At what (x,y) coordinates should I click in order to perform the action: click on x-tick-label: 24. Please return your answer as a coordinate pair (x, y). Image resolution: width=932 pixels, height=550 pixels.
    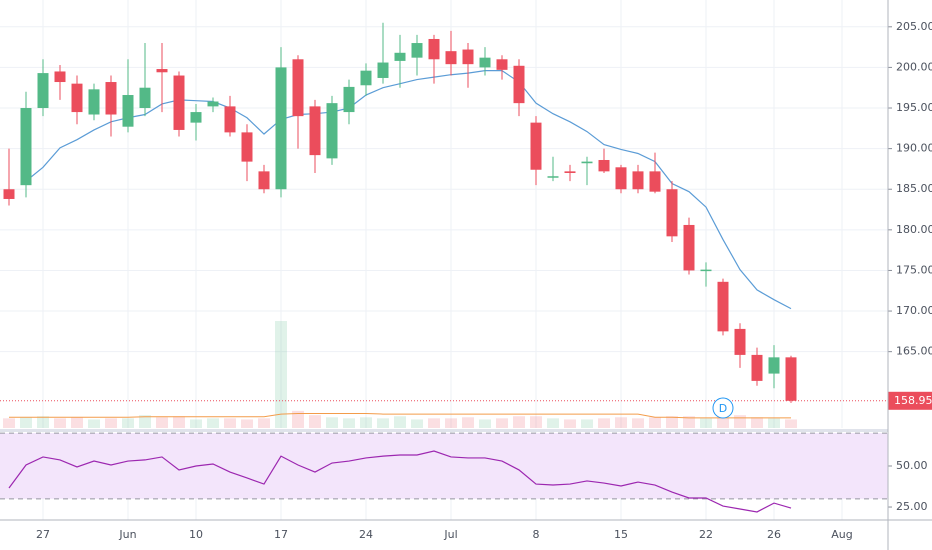
    Looking at the image, I should click on (366, 534).